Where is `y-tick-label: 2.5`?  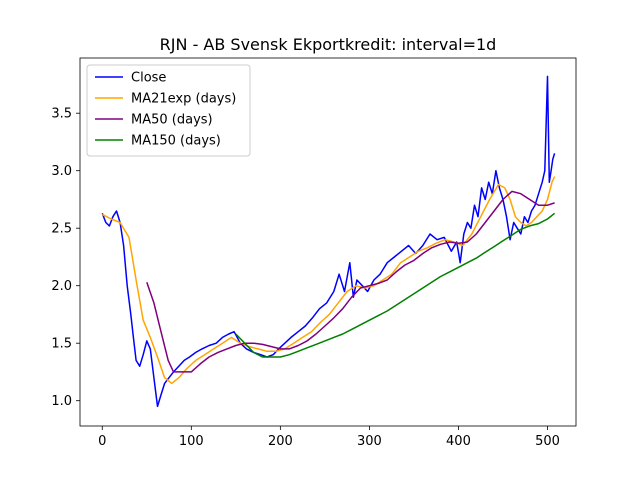 y-tick-label: 2.5 is located at coordinates (61, 229).